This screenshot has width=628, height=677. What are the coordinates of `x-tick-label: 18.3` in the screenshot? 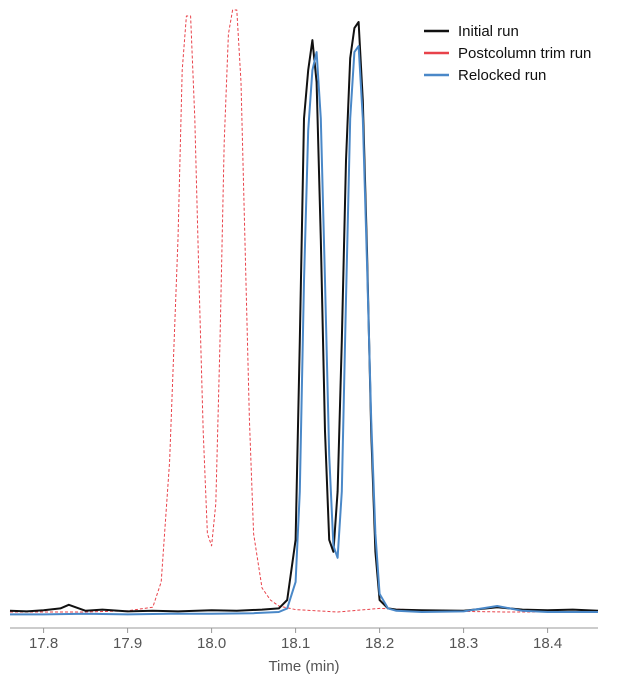 It's located at (463, 643).